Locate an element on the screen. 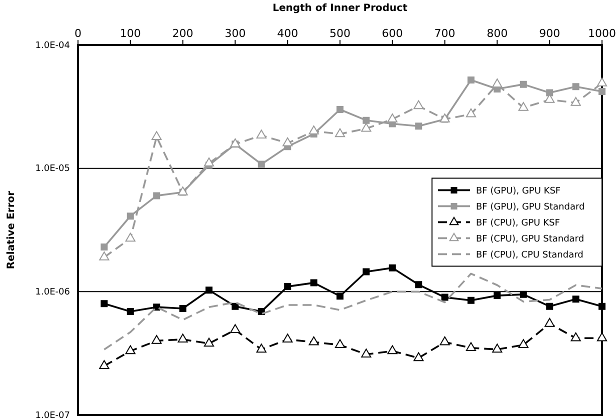 This screenshot has width=616, height=419. x-tick-label: 600 is located at coordinates (392, 33).